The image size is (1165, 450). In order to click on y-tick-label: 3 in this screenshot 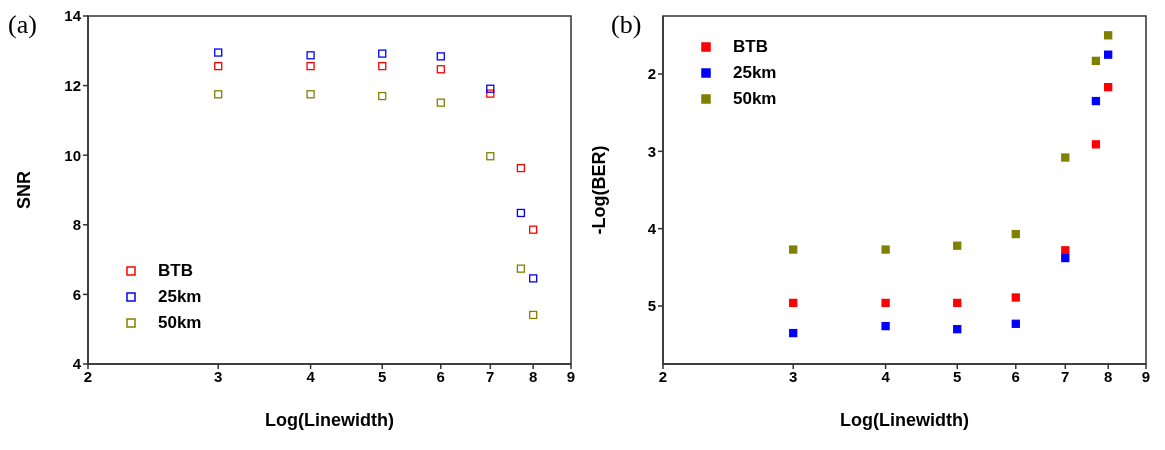, I will do `click(651, 151)`.